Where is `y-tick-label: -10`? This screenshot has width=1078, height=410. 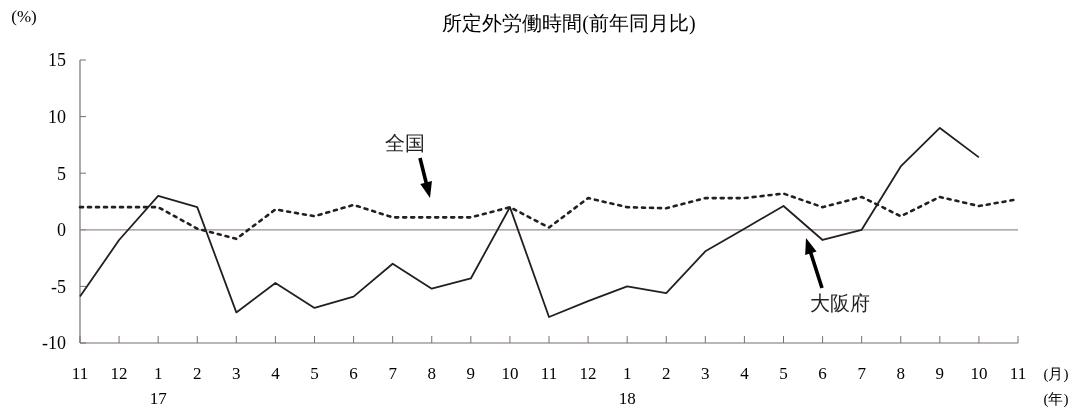 y-tick-label: -10 is located at coordinates (54, 343).